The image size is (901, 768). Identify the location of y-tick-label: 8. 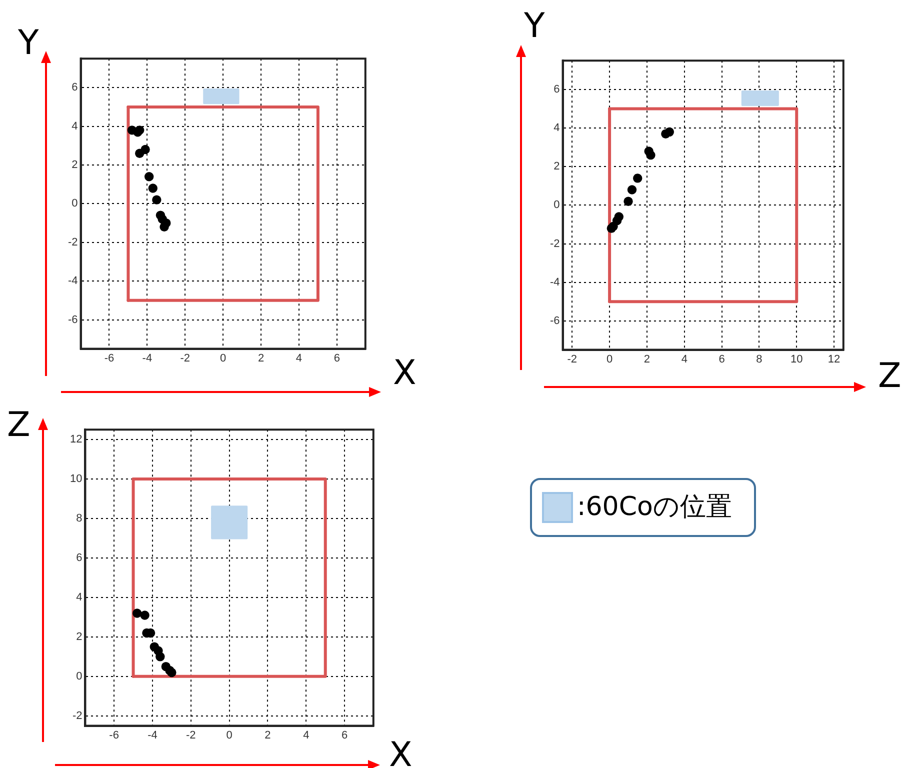
(79, 518).